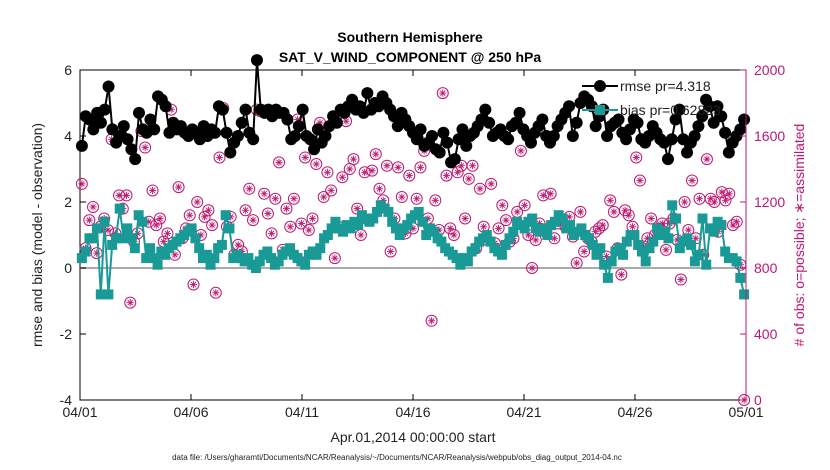 The height and width of the screenshot is (470, 830). Describe the element at coordinates (799, 235) in the screenshot. I see `y-axis-right-label: # of obs: o=possible; ∗=assimilated` at that location.